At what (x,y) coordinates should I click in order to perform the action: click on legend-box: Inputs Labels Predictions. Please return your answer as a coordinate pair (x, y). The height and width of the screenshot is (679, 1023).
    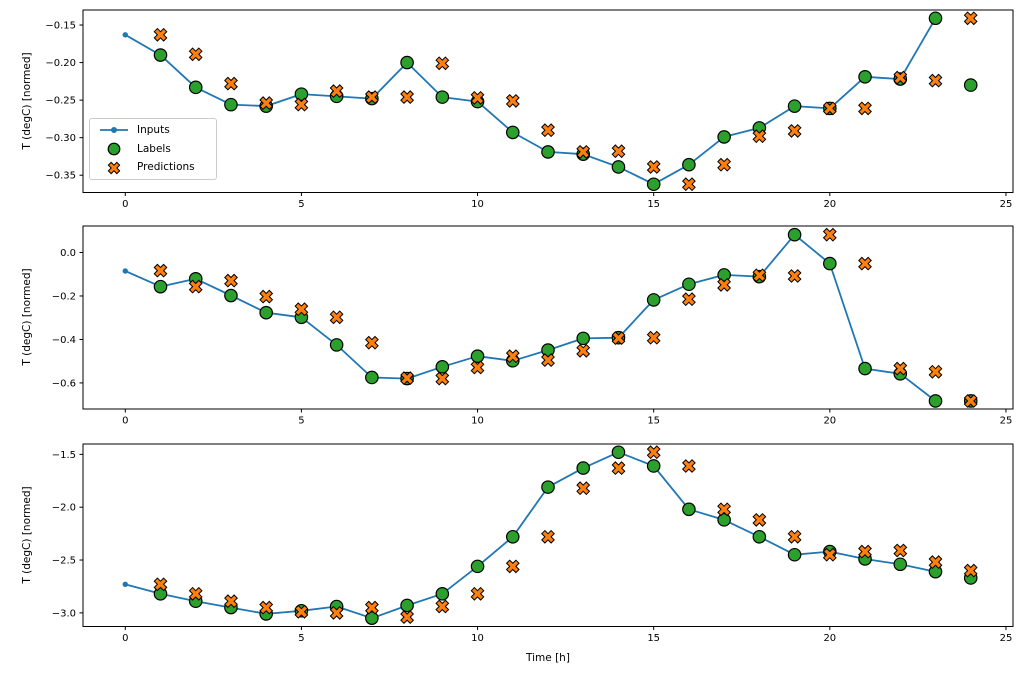
    Looking at the image, I should click on (153, 149).